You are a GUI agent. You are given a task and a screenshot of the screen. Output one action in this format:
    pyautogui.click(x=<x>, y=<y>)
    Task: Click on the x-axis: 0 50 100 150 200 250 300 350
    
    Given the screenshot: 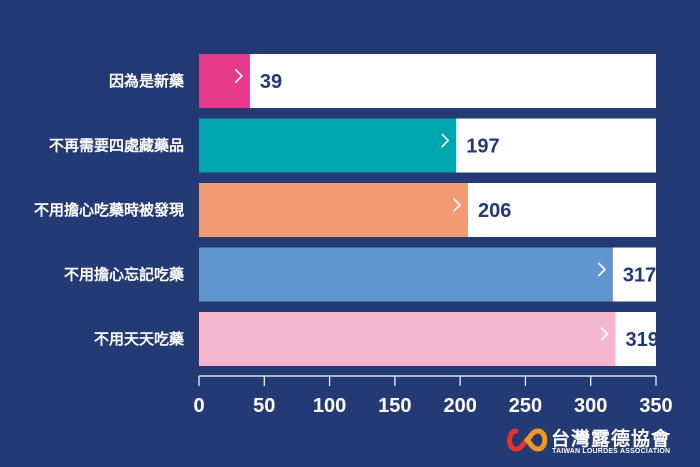 What is the action you would take?
    pyautogui.click(x=433, y=396)
    